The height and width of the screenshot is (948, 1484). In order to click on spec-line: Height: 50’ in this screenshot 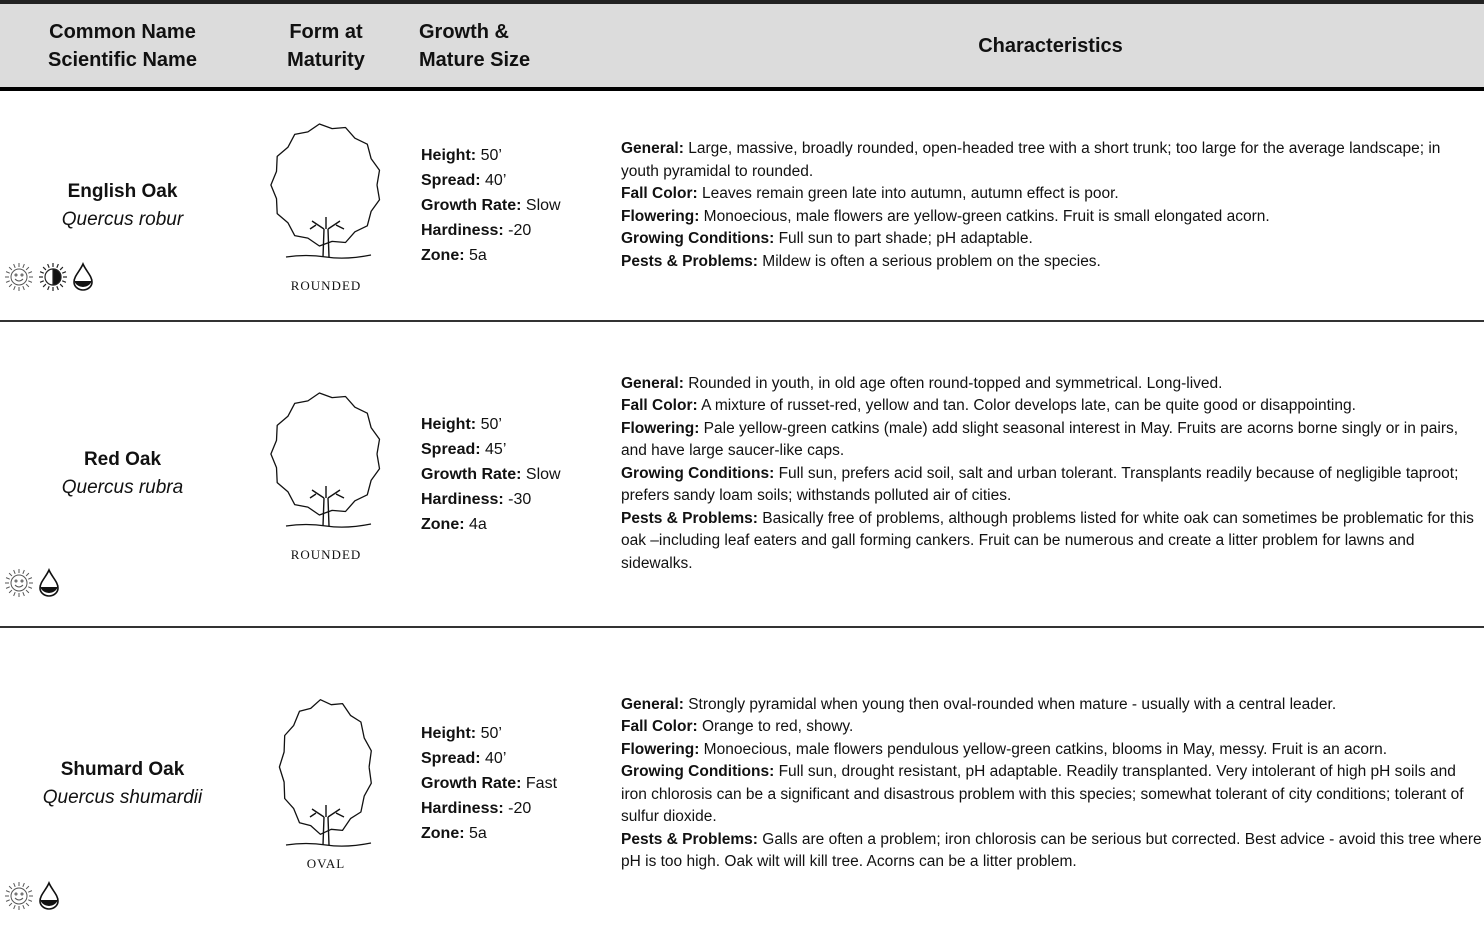, I will do `click(519, 424)`.